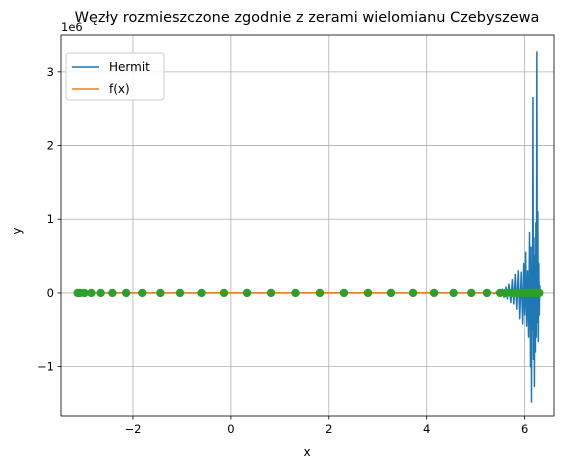 This screenshot has height=470, width=584. Describe the element at coordinates (17, 230) in the screenshot. I see `y-axis-label: y` at that location.